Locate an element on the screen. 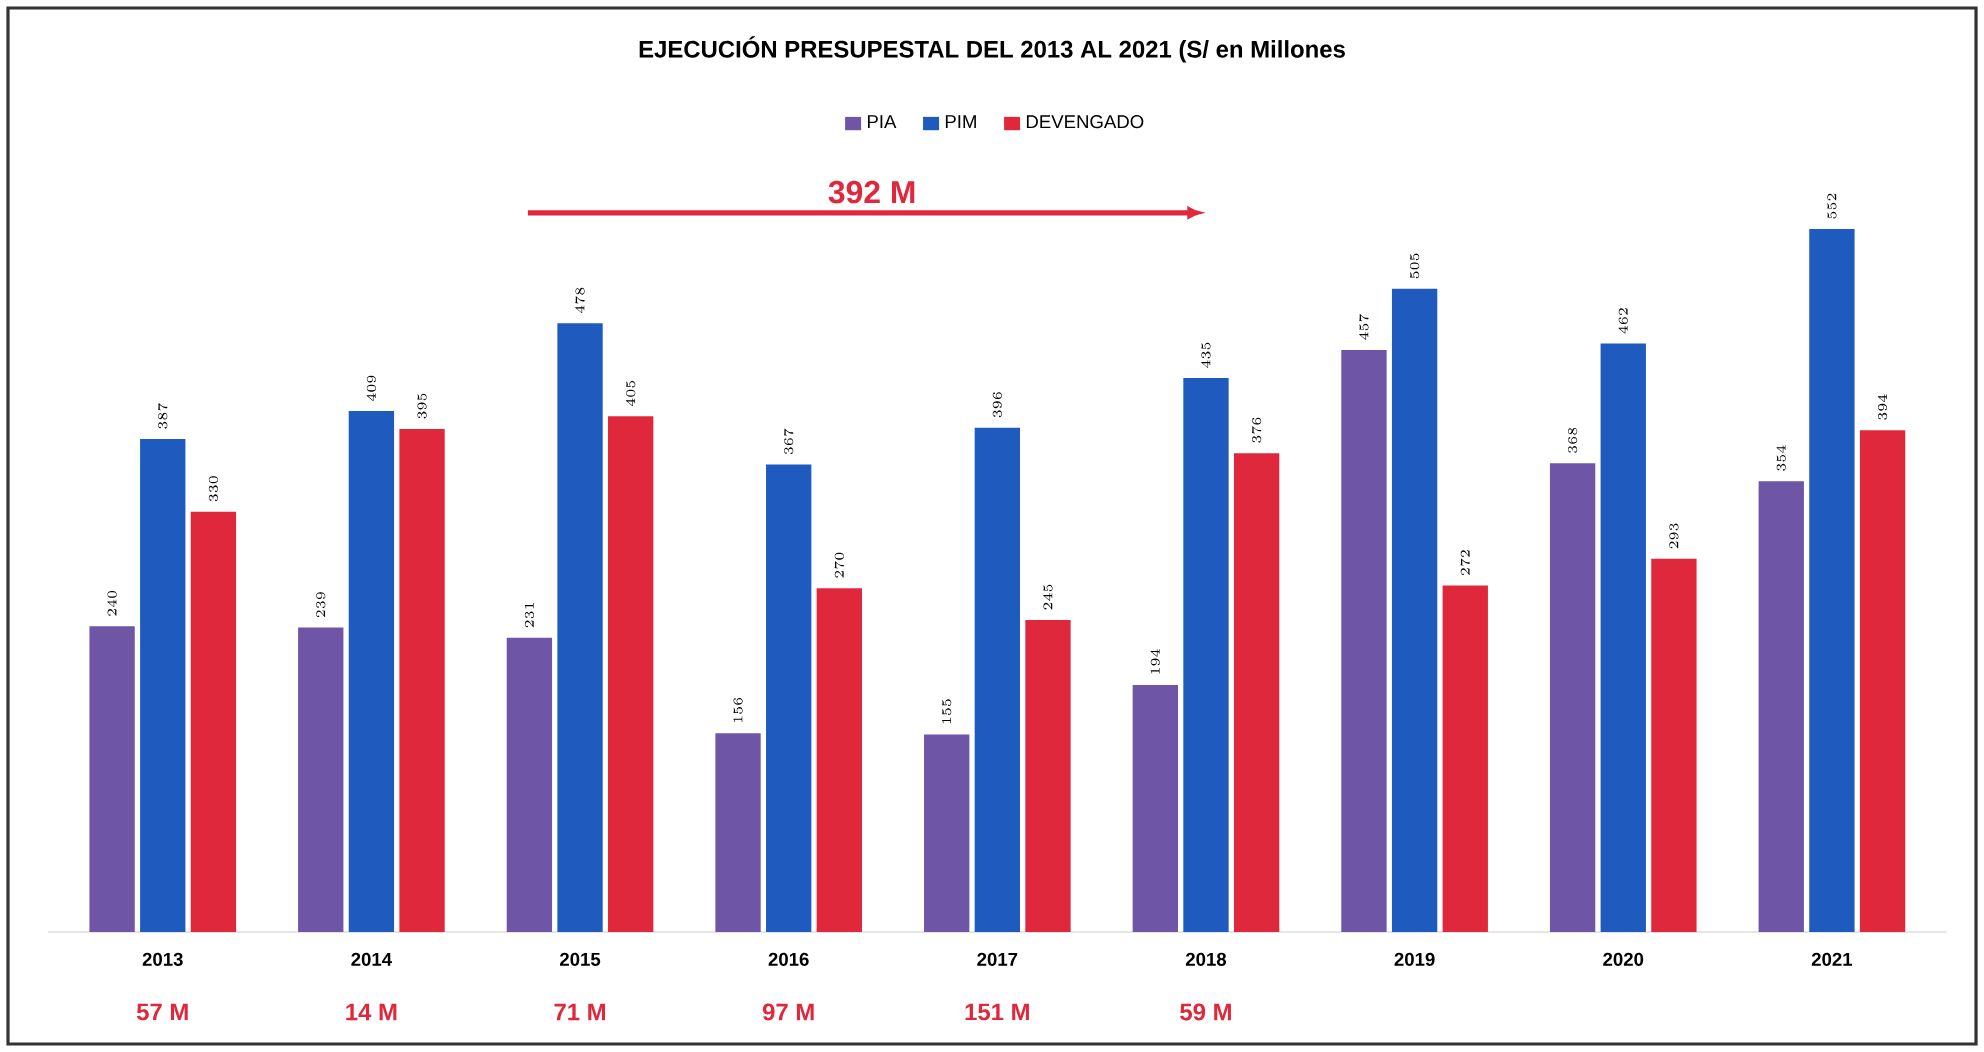  legend-label: DEVENGADO is located at coordinates (1085, 122).